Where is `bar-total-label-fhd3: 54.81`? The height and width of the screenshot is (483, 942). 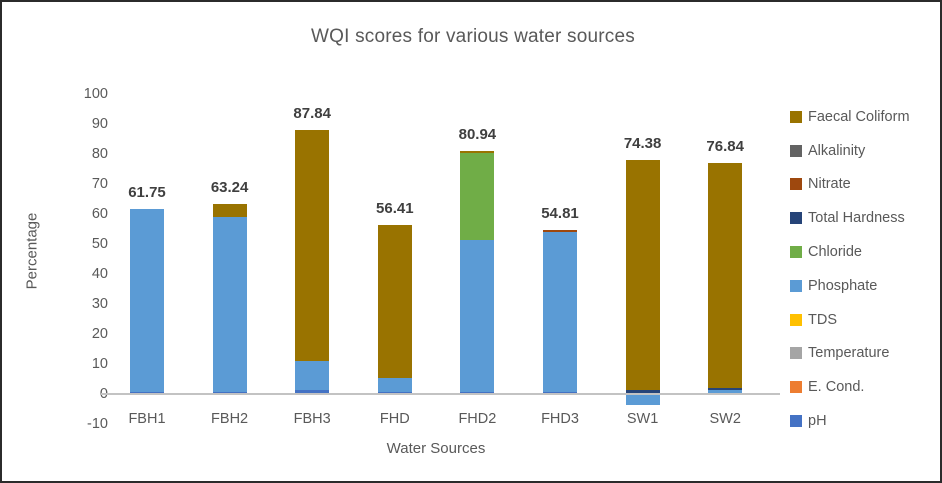 bar-total-label-fhd3: 54.81 is located at coordinates (560, 213).